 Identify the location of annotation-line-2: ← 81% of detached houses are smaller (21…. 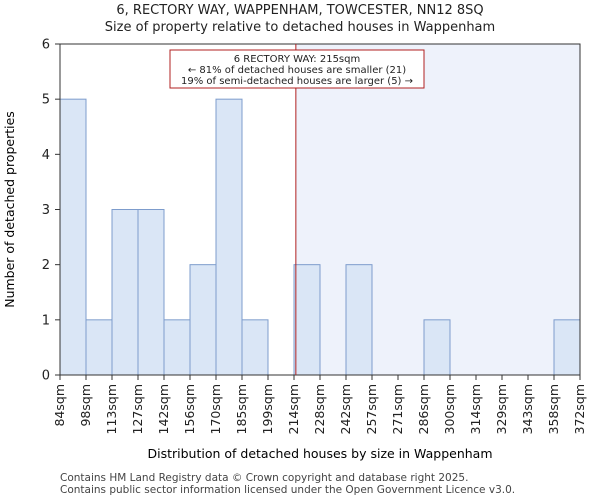
(297, 70).